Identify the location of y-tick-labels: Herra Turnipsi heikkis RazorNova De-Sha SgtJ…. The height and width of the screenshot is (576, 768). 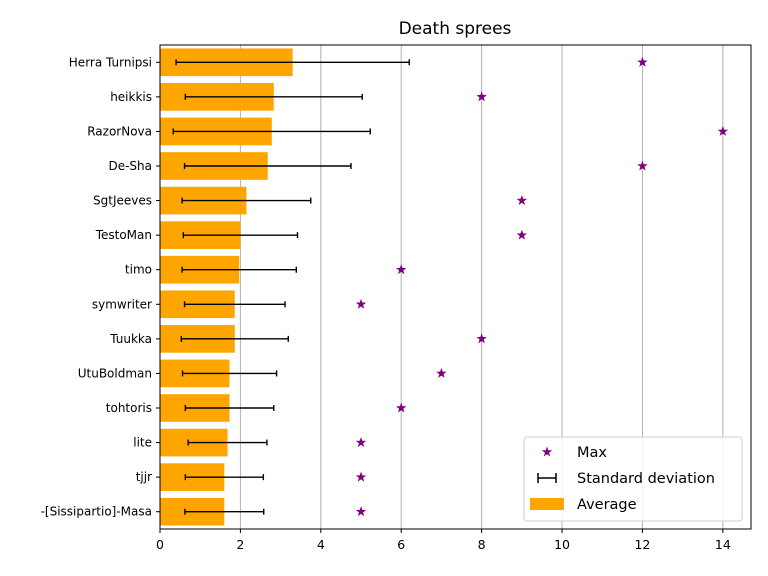
(100, 287).